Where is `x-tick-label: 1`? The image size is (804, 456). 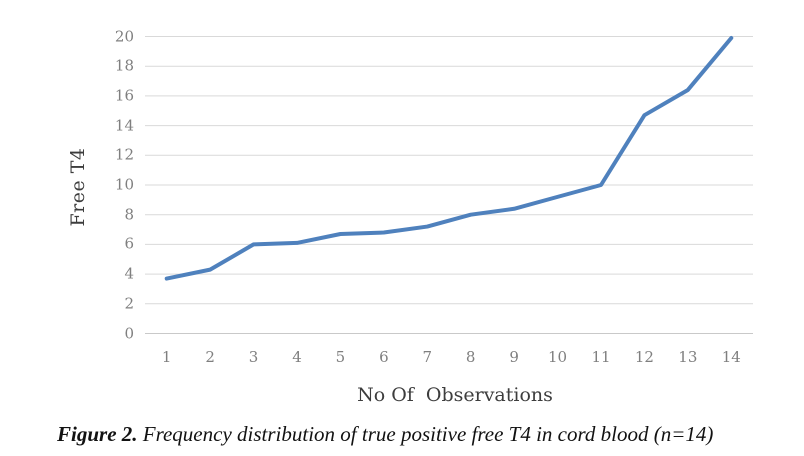
x-tick-label: 1 is located at coordinates (166, 357).